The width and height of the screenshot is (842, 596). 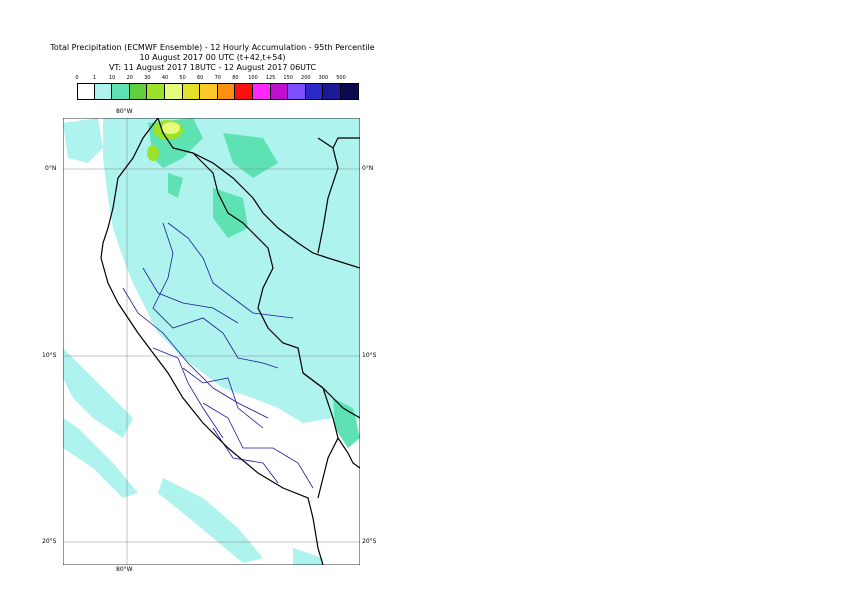 I want to click on legend-tick-label: 0, so click(x=77, y=78).